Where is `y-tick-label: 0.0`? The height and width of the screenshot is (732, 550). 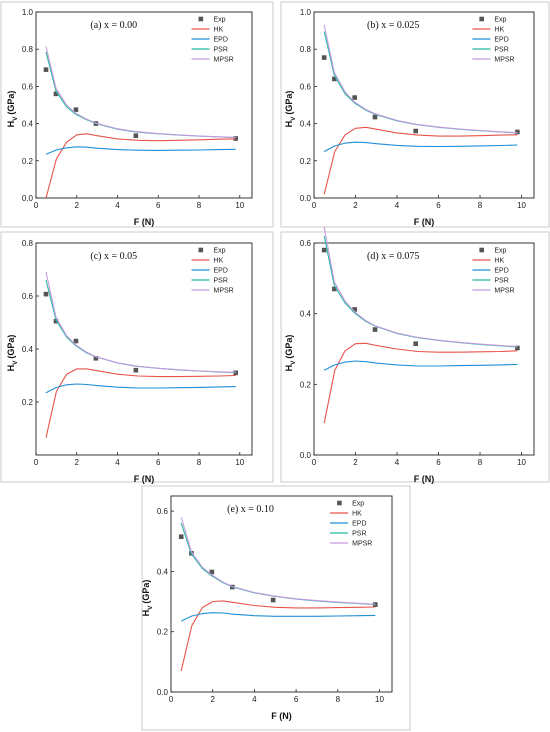
y-tick-label: 0.0 is located at coordinates (306, 198).